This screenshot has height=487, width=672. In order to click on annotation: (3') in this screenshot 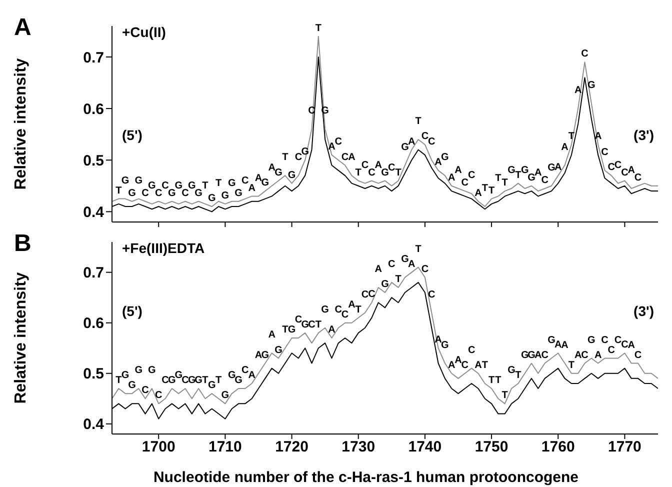, I will do `click(644, 310)`.